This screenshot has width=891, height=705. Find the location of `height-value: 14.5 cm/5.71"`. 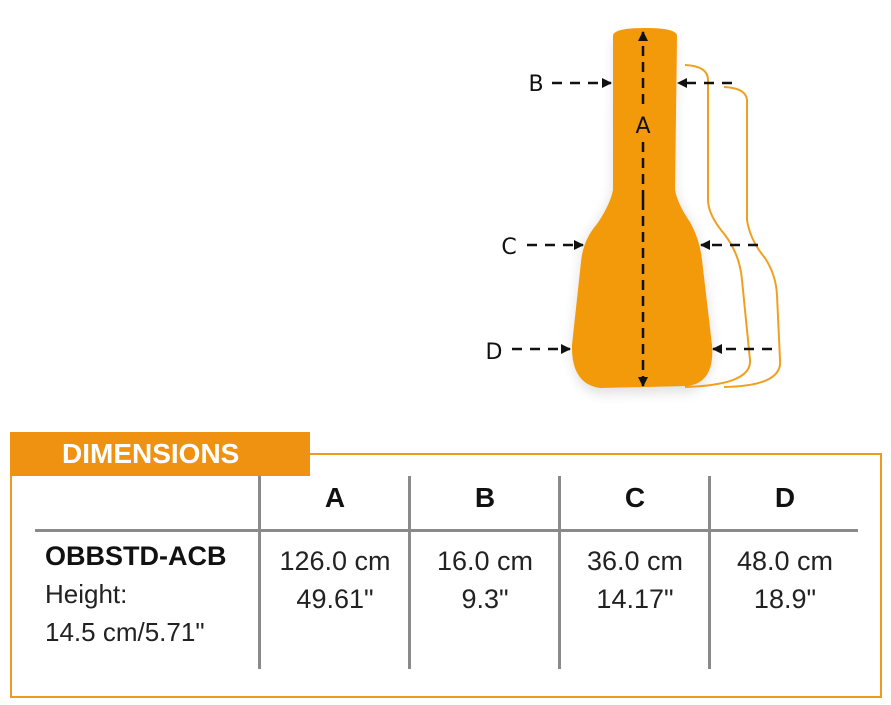

height-value: 14.5 cm/5.71" is located at coordinates (125, 632).